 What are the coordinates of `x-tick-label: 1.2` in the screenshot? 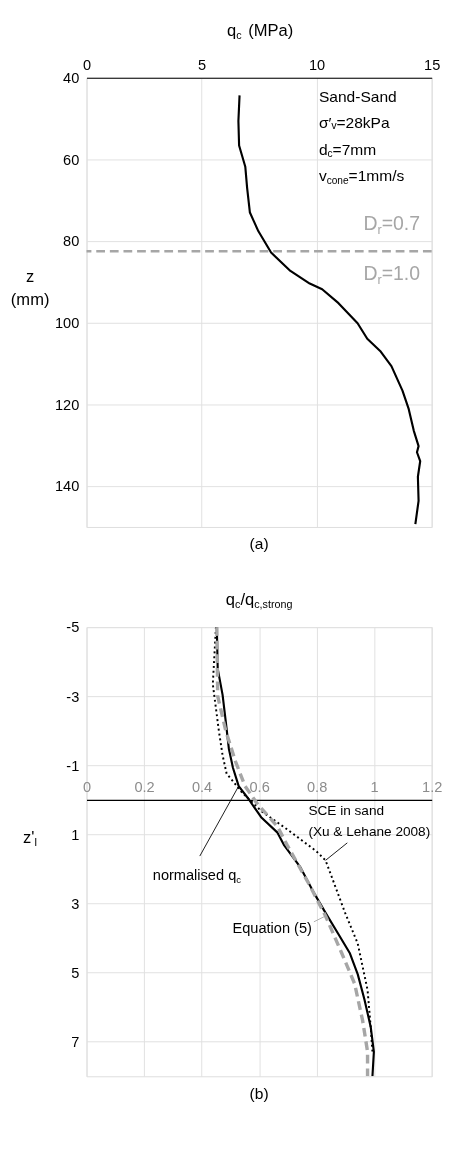 It's located at (432, 786).